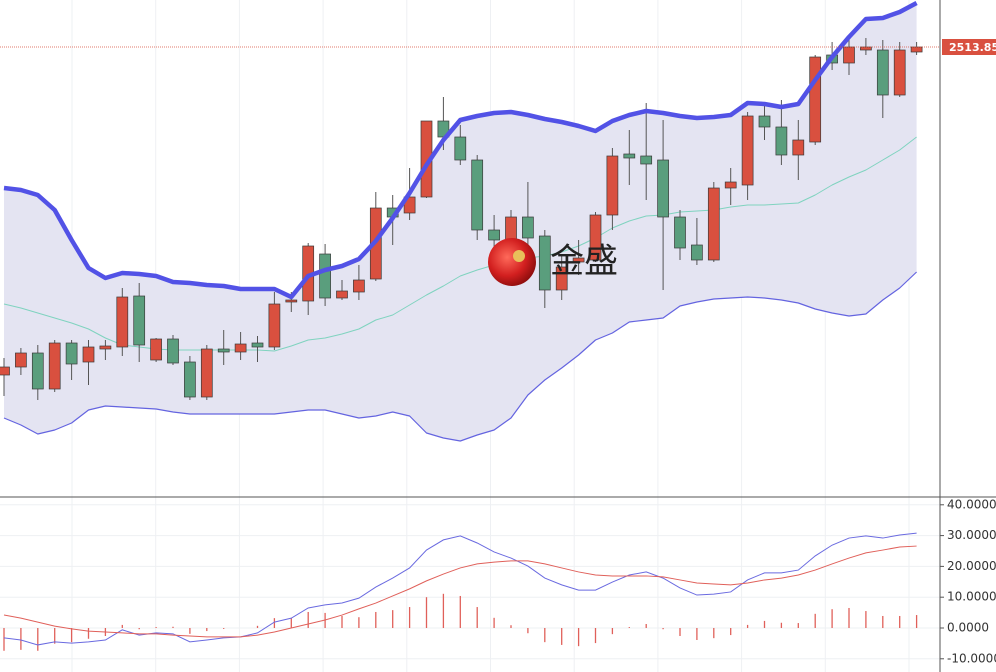 Image resolution: width=996 pixels, height=672 pixels. What do you see at coordinates (971, 566) in the screenshot?
I see `y-tick-label: 20.0000` at bounding box center [971, 566].